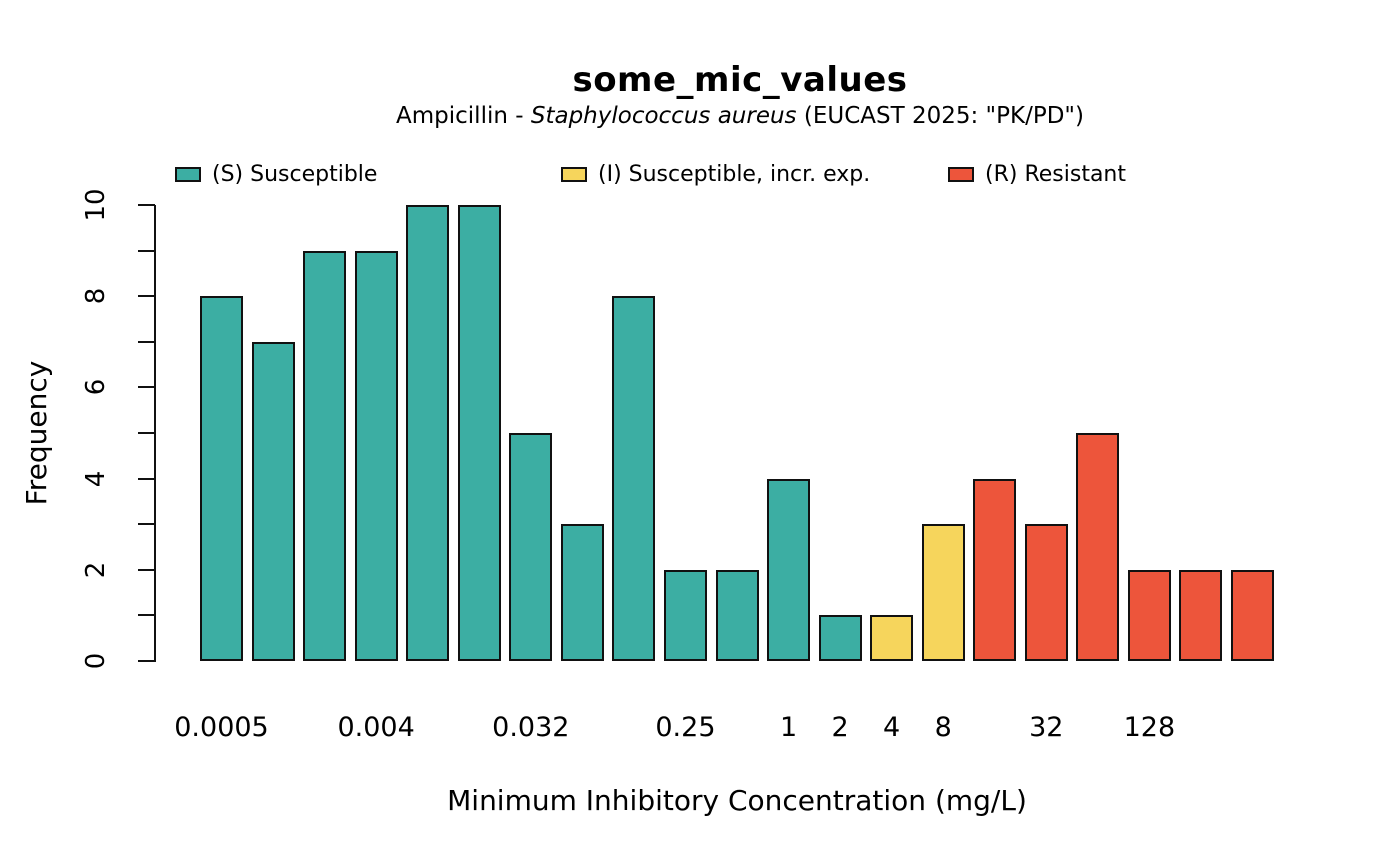 This screenshot has width=1400, height=866. I want to click on y-axis-tick-label-8: 8, so click(96, 296).